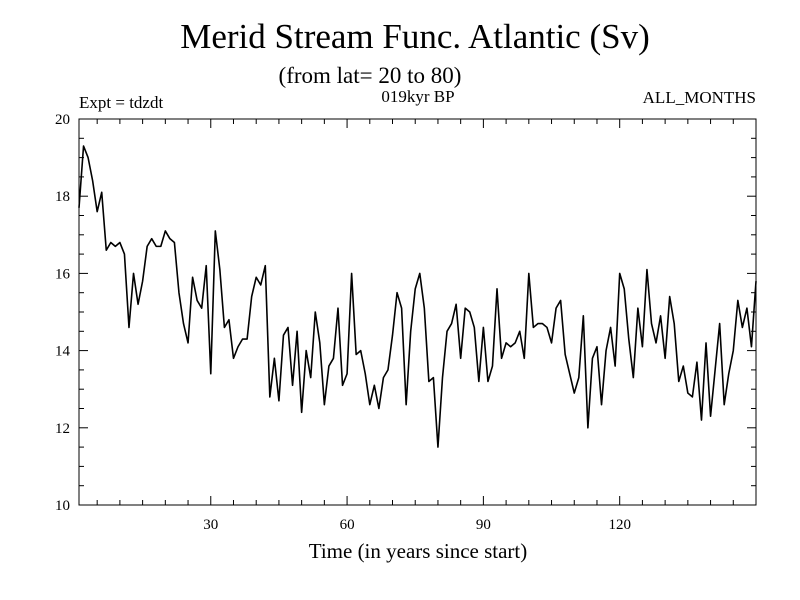 This screenshot has width=800, height=600. What do you see at coordinates (62, 506) in the screenshot?
I see `y-tick-label: 10` at bounding box center [62, 506].